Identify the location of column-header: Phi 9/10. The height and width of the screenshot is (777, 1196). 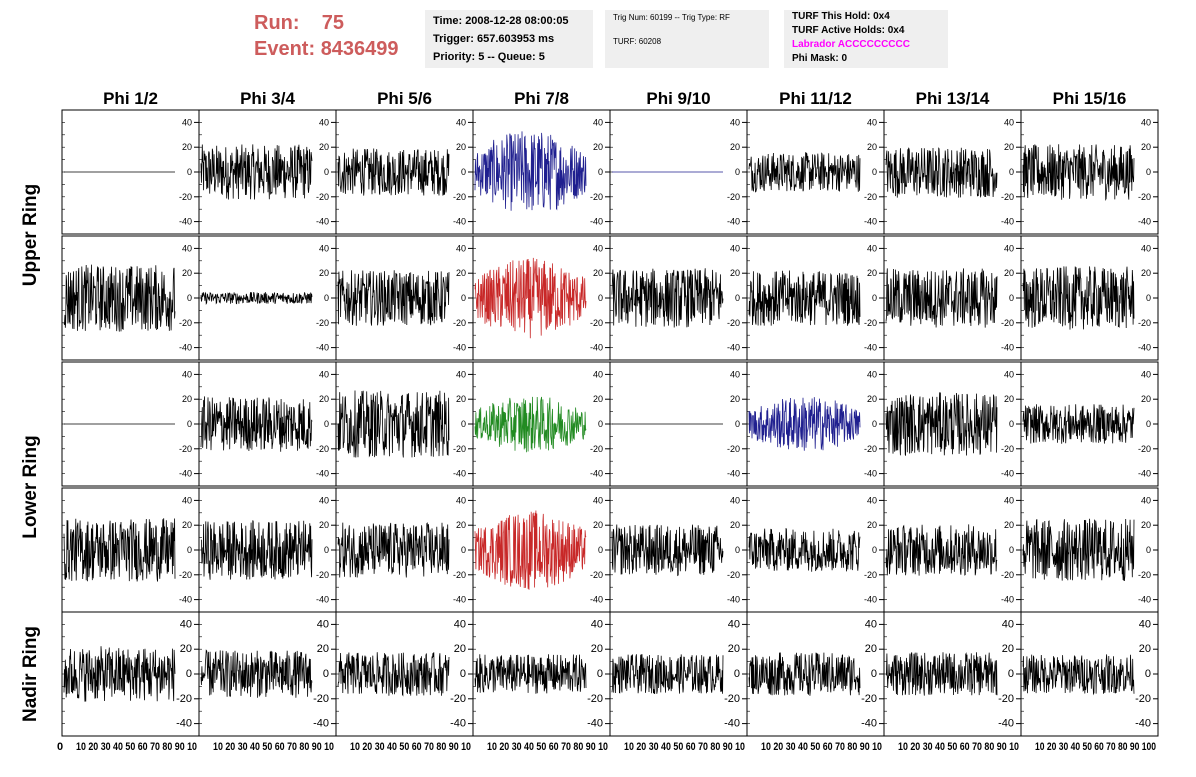
(678, 98).